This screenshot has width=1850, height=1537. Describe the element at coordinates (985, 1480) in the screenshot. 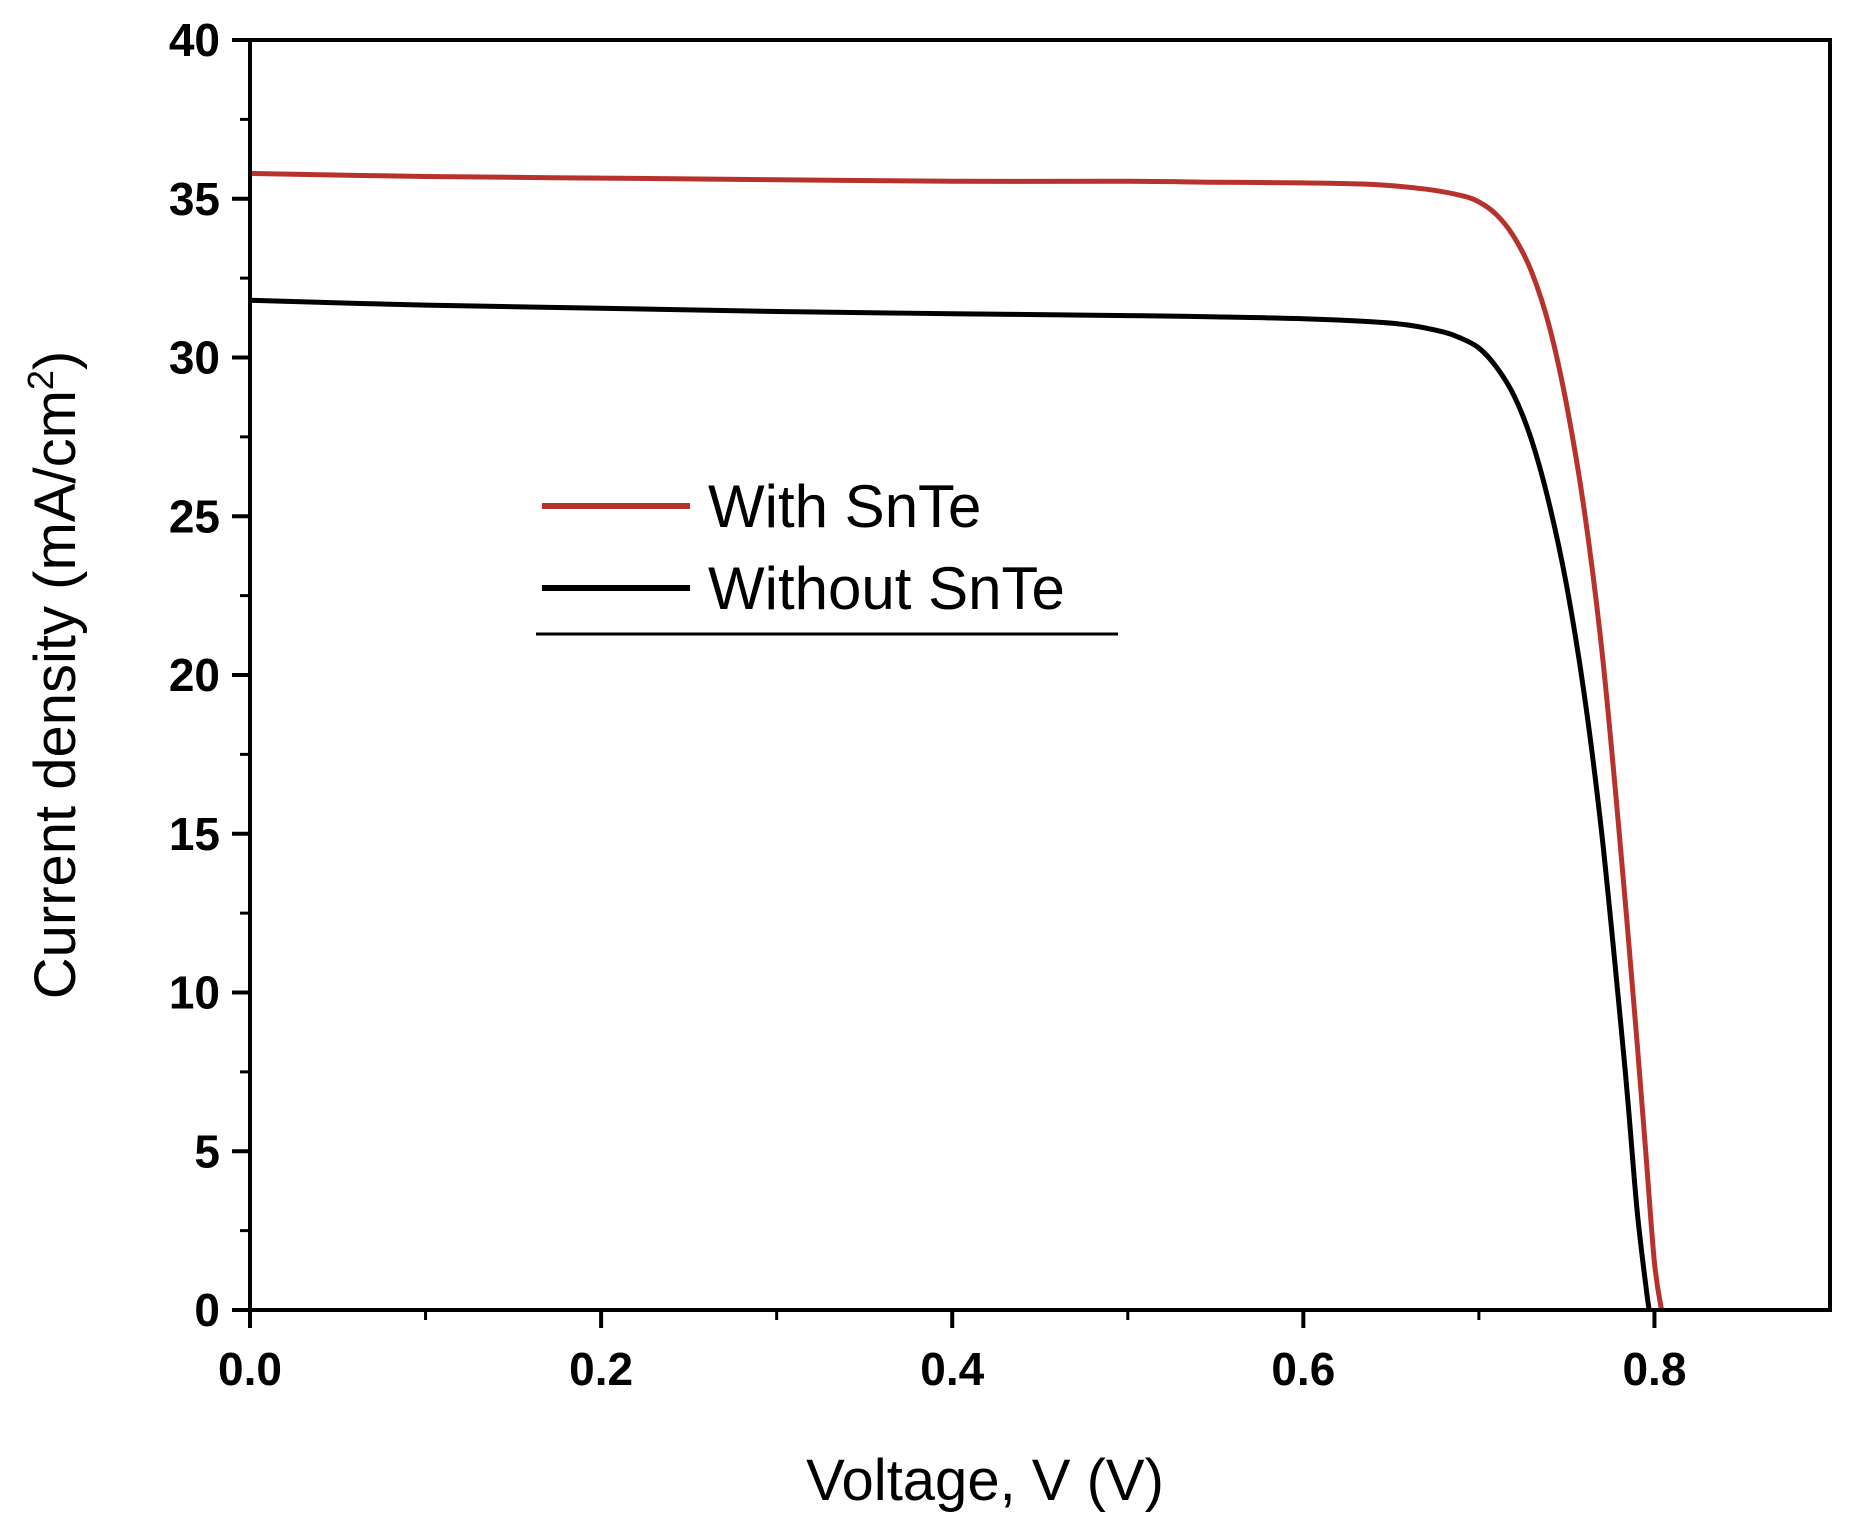

I see `x-axis-title: Voltage, V (V)` at that location.